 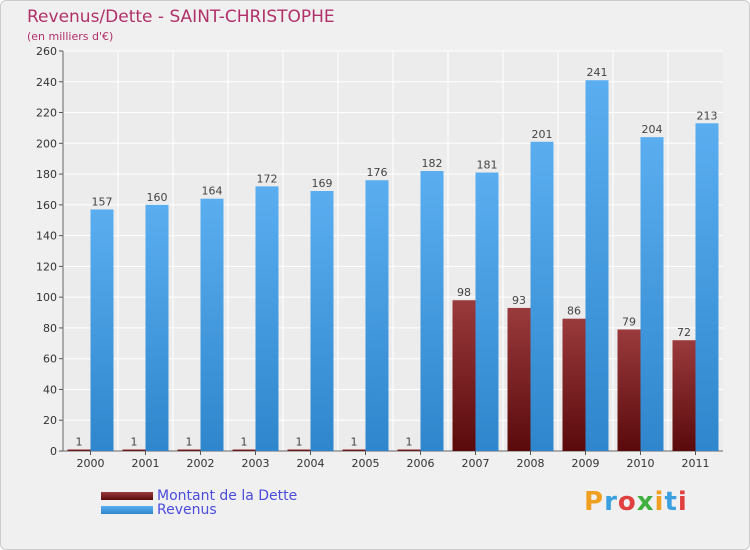 What do you see at coordinates (671, 502) in the screenshot?
I see `logo-letter: t` at bounding box center [671, 502].